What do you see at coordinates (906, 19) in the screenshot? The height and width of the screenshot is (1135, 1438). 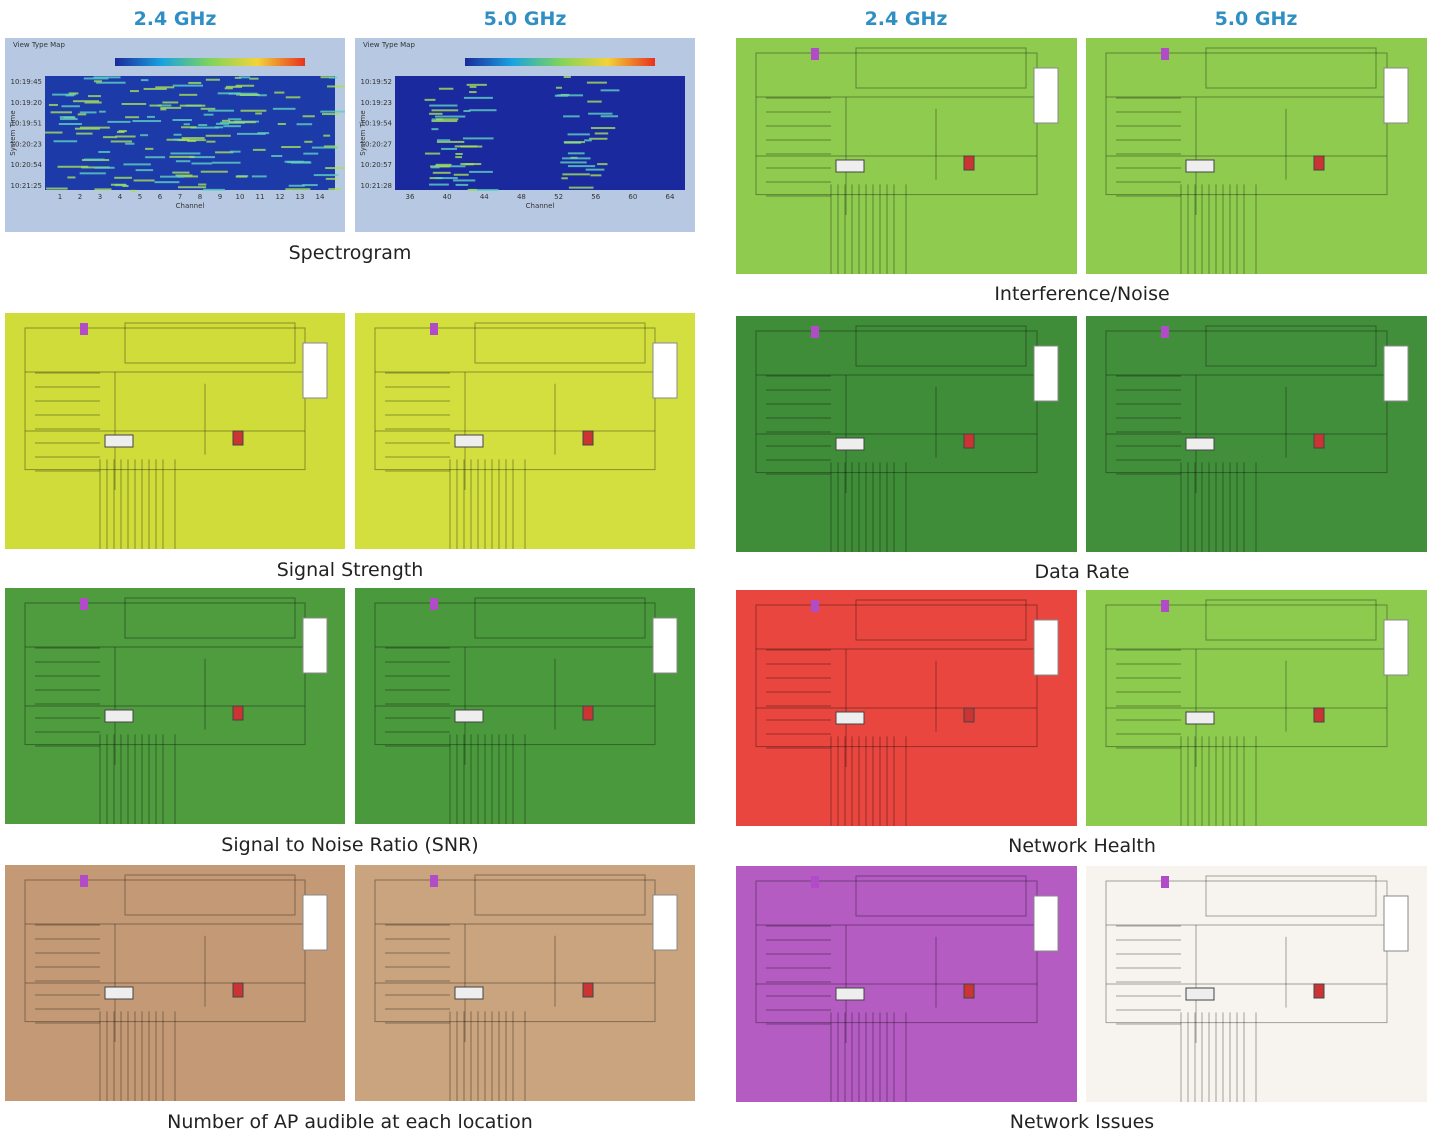 I see `band-header: 2.4 GHz` at bounding box center [906, 19].